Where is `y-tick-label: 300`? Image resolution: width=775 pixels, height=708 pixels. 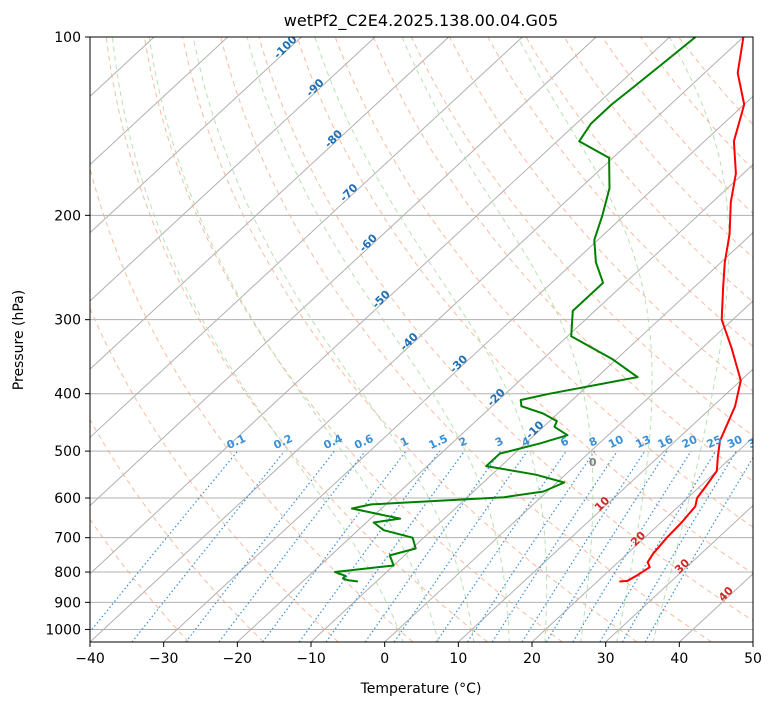
y-tick-label: 300 is located at coordinates (67, 321).